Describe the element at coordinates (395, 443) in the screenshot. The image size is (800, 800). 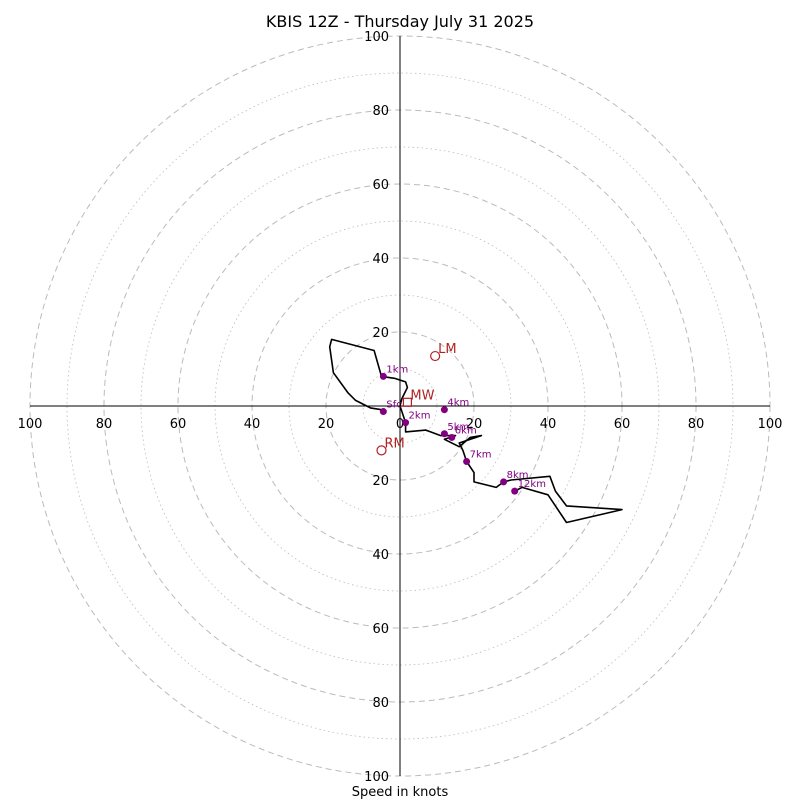
I see `storm-motion-label: RM` at that location.